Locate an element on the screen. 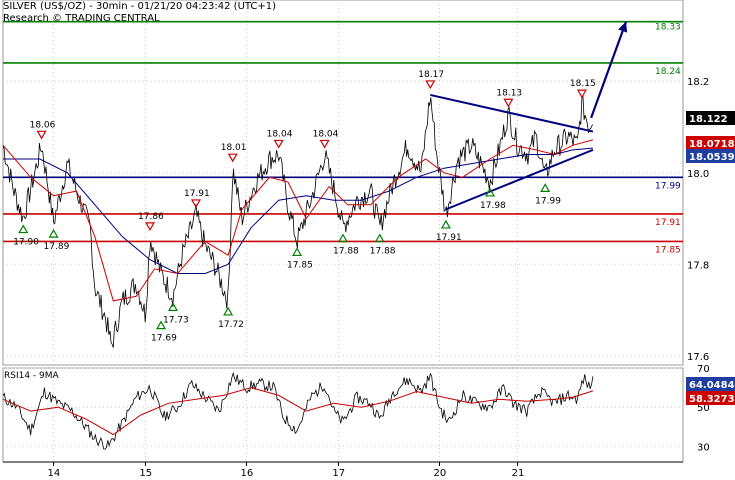 The width and height of the screenshot is (735, 480). rsi-tag-label: 58.3273 is located at coordinates (712, 399).